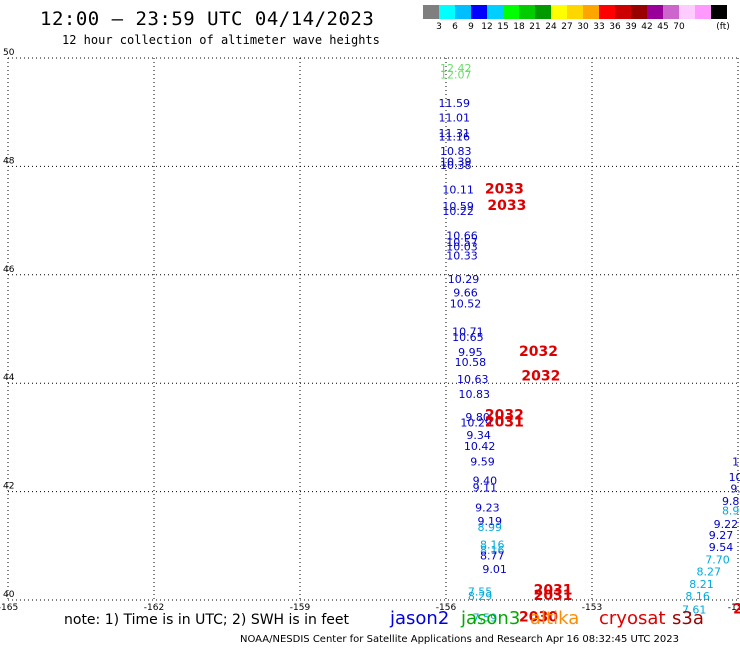 This screenshot has width=740, height=650. Describe the element at coordinates (615, 27) in the screenshot. I see `colorbar-label: 36` at that location.